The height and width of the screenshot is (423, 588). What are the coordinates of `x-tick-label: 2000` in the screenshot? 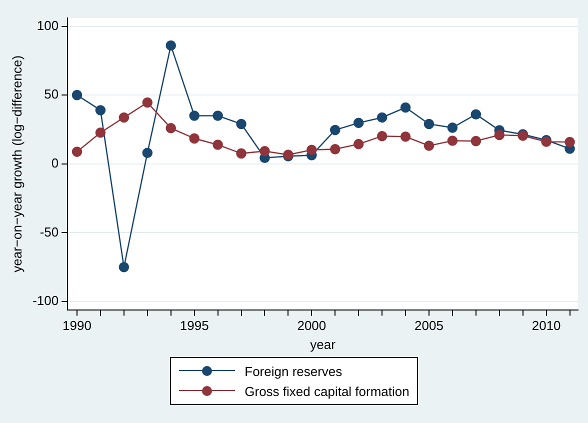 It's located at (311, 326).